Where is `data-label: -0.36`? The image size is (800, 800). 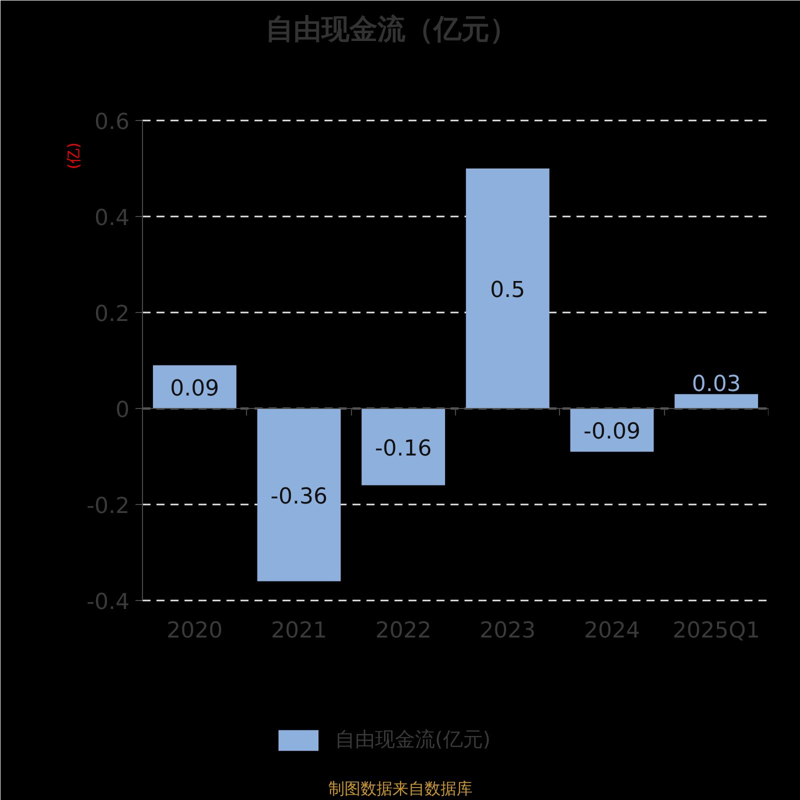 data-label: -0.36 is located at coordinates (299, 497).